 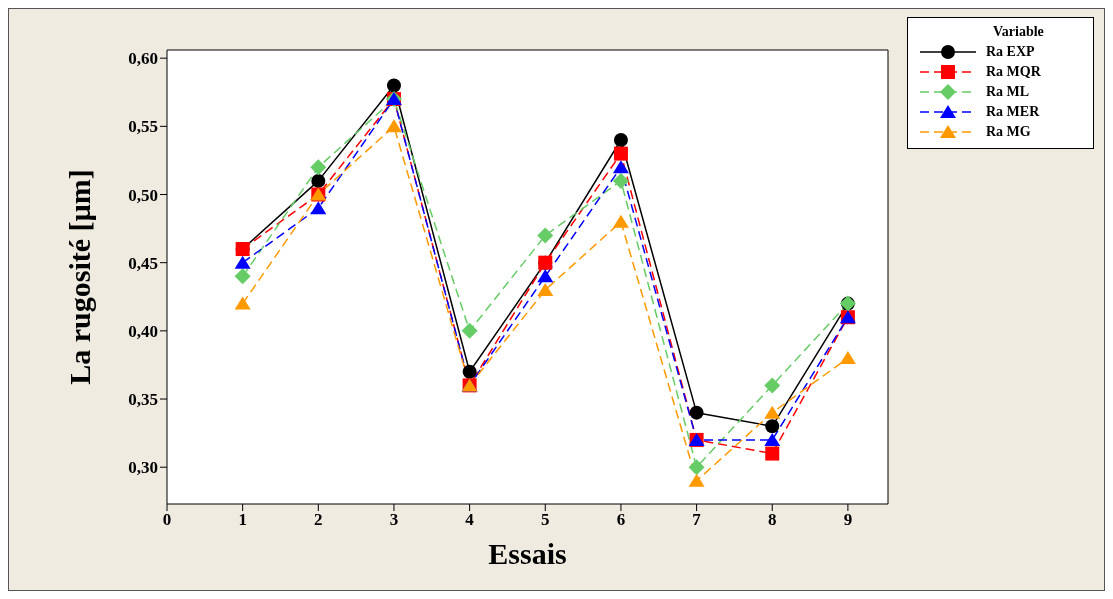 What do you see at coordinates (1013, 112) in the screenshot?
I see `legend-label: Ra MER` at bounding box center [1013, 112].